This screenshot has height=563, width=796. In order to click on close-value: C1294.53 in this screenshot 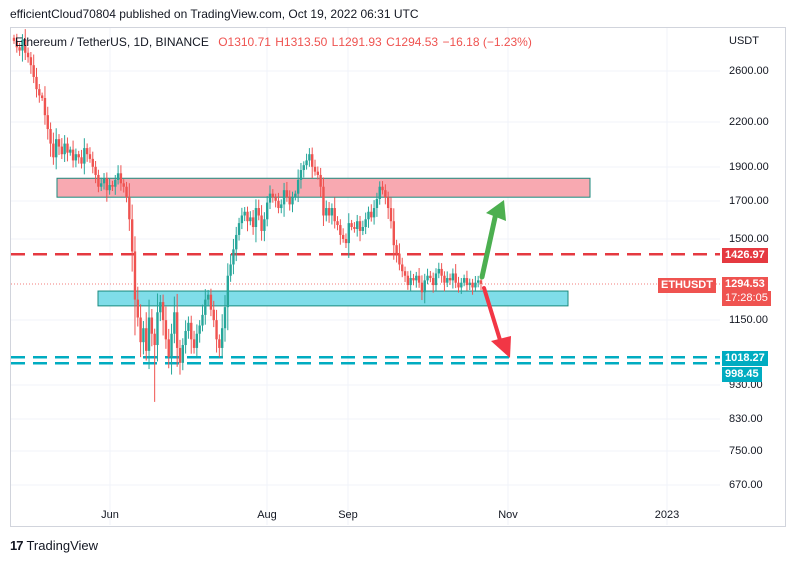, I will do `click(412, 42)`.